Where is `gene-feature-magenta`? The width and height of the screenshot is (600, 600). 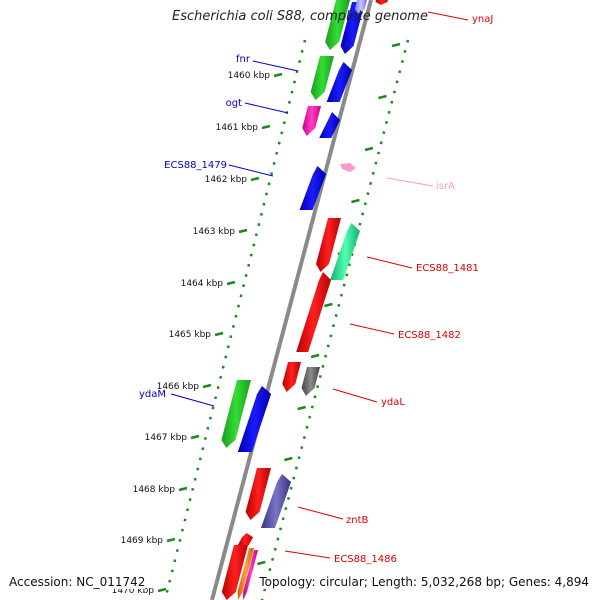 gene-feature-magenta is located at coordinates (250, 575).